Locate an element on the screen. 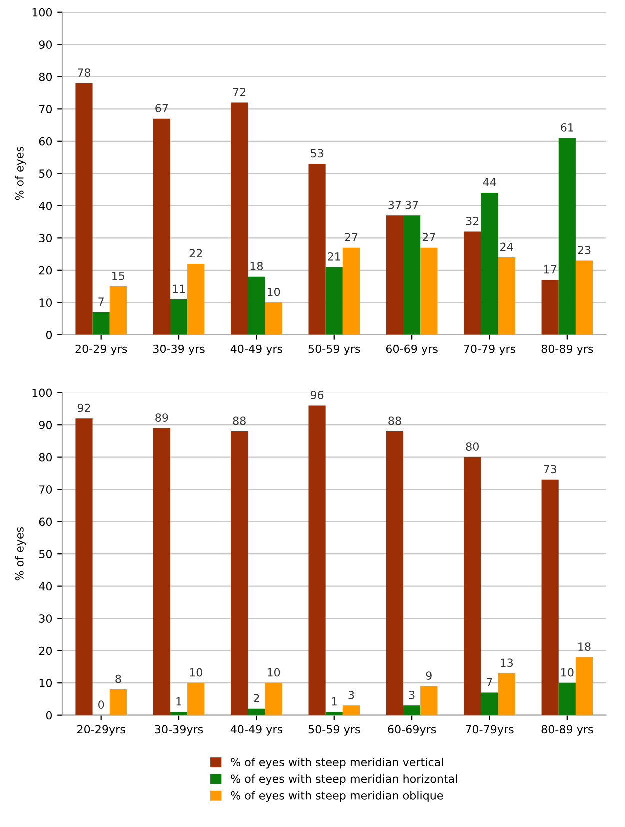 This screenshot has height=827, width=625. data-label: 73 is located at coordinates (550, 469).